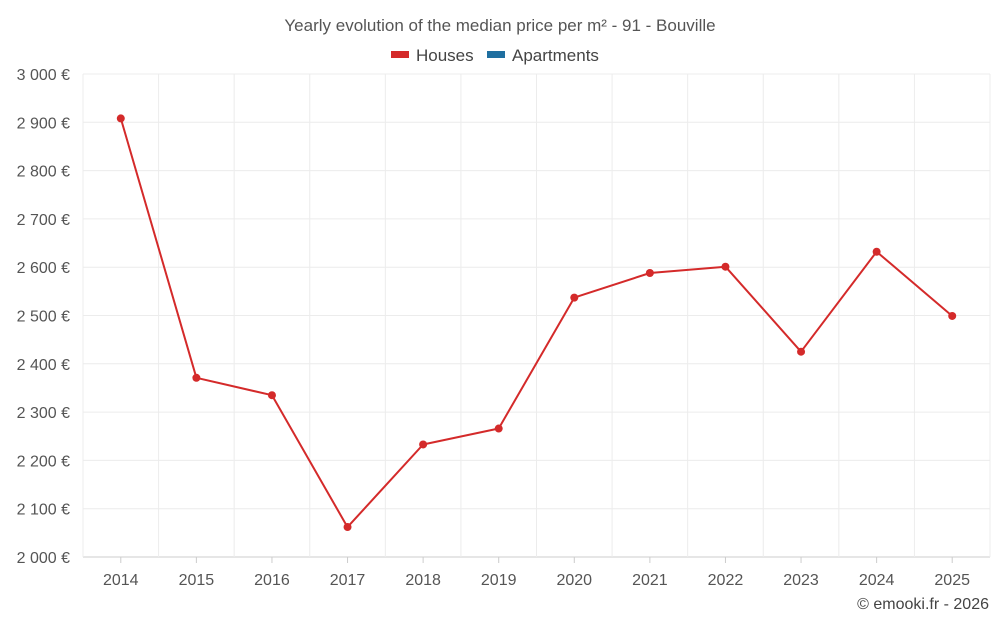 This screenshot has height=625, width=1000. I want to click on legend-swatch-apartments, so click(496, 54).